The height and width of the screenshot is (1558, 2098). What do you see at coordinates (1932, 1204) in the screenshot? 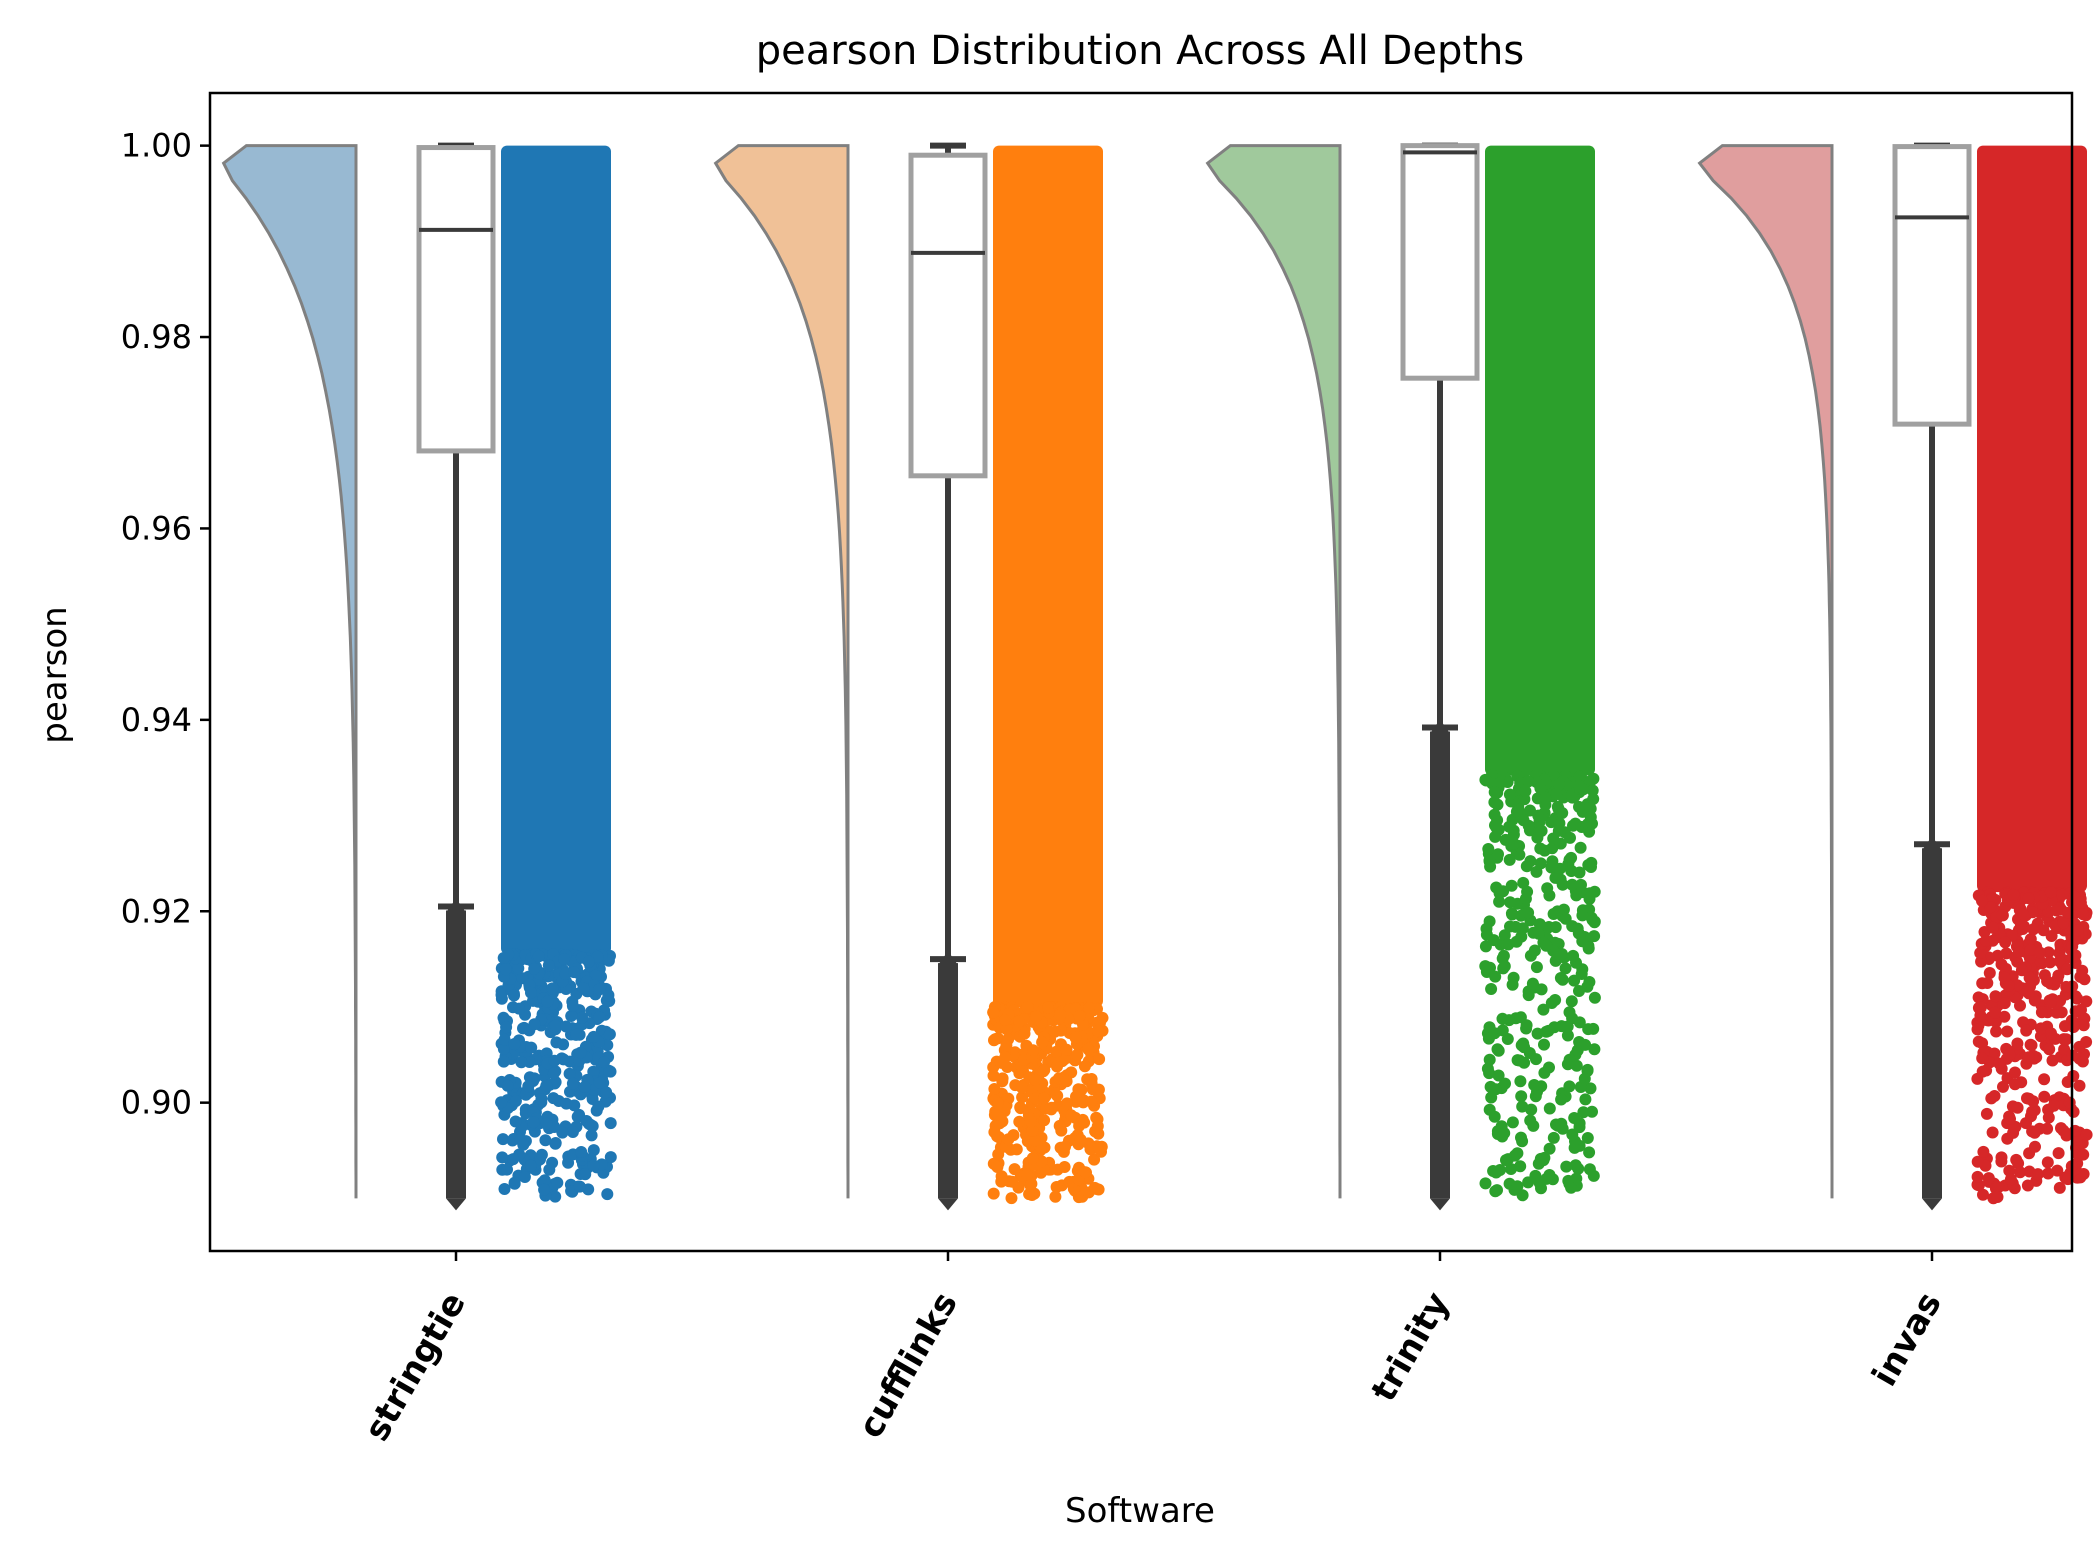
I see `outlier-tip-invas` at bounding box center [1932, 1204].